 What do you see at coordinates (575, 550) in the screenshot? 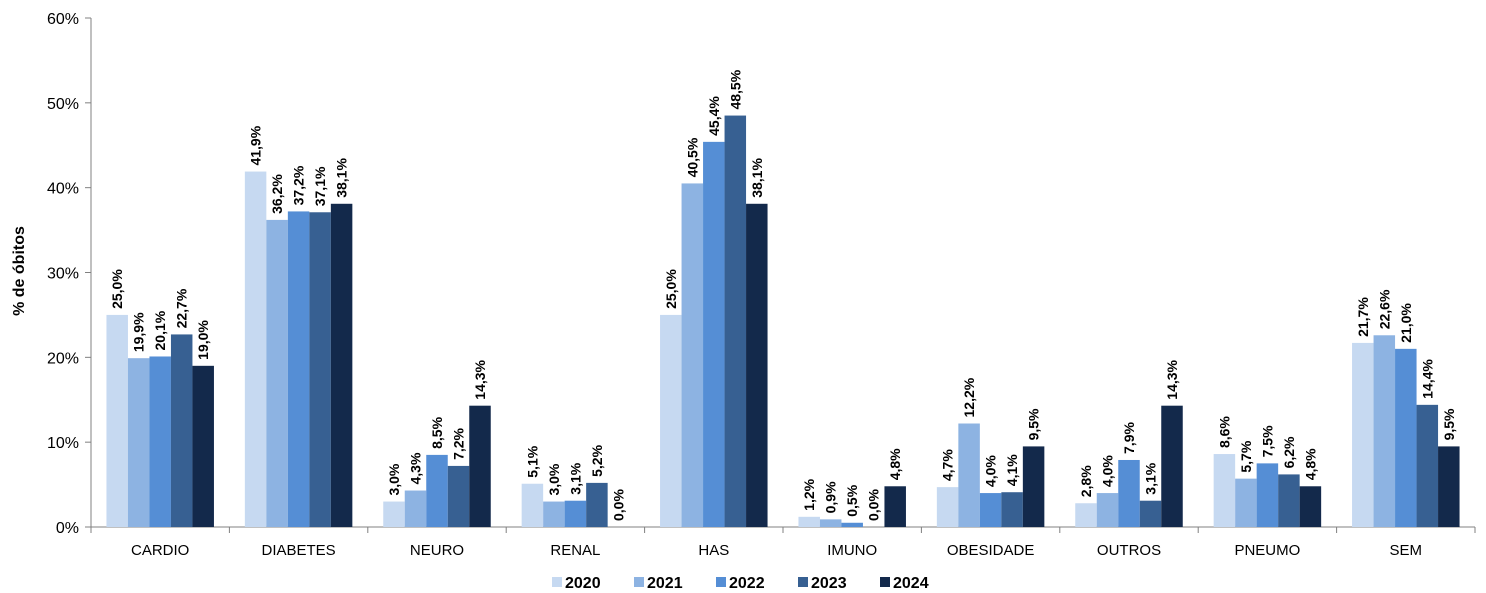
I see `category-label: RENAL` at bounding box center [575, 550].